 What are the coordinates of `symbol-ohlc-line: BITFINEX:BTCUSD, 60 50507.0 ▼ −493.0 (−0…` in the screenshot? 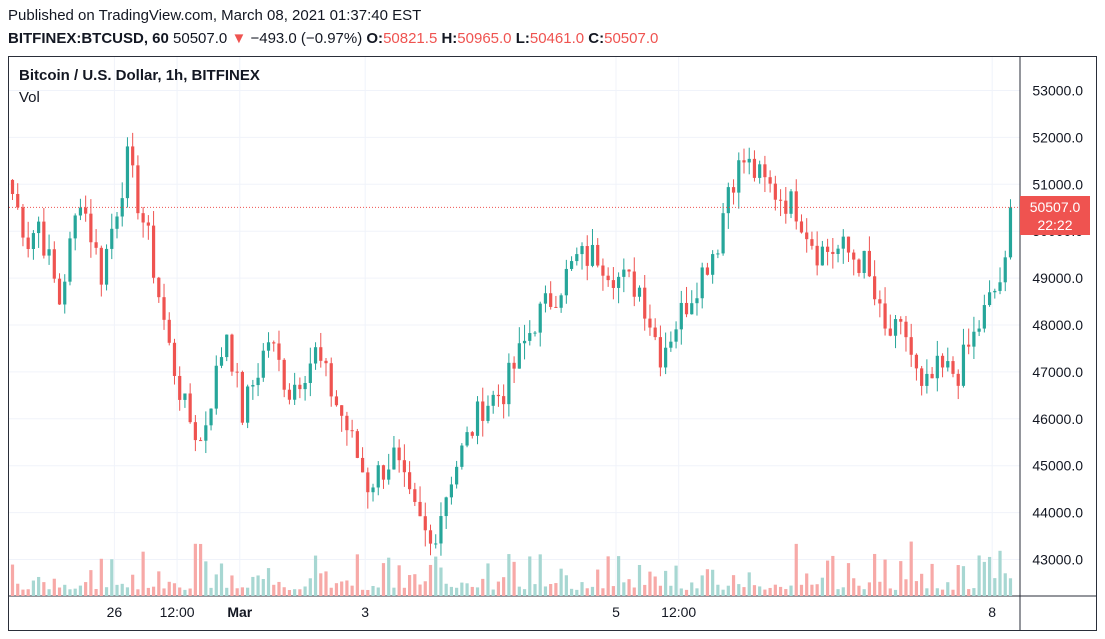 It's located at (333, 38).